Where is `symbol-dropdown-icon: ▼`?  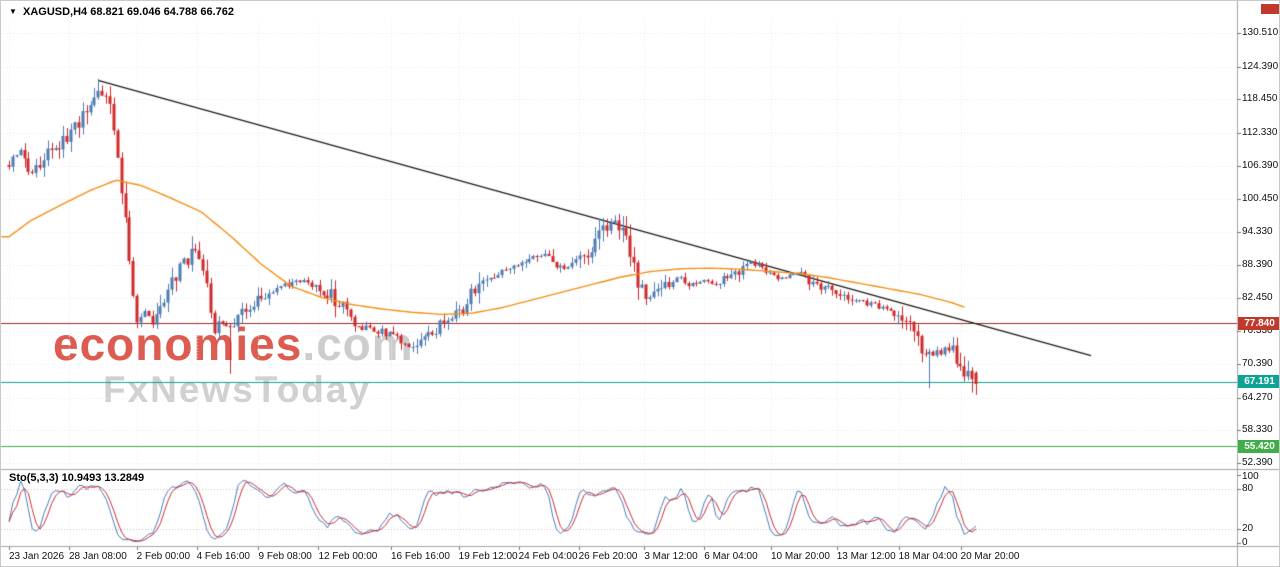 symbol-dropdown-icon: ▼ is located at coordinates (13, 11).